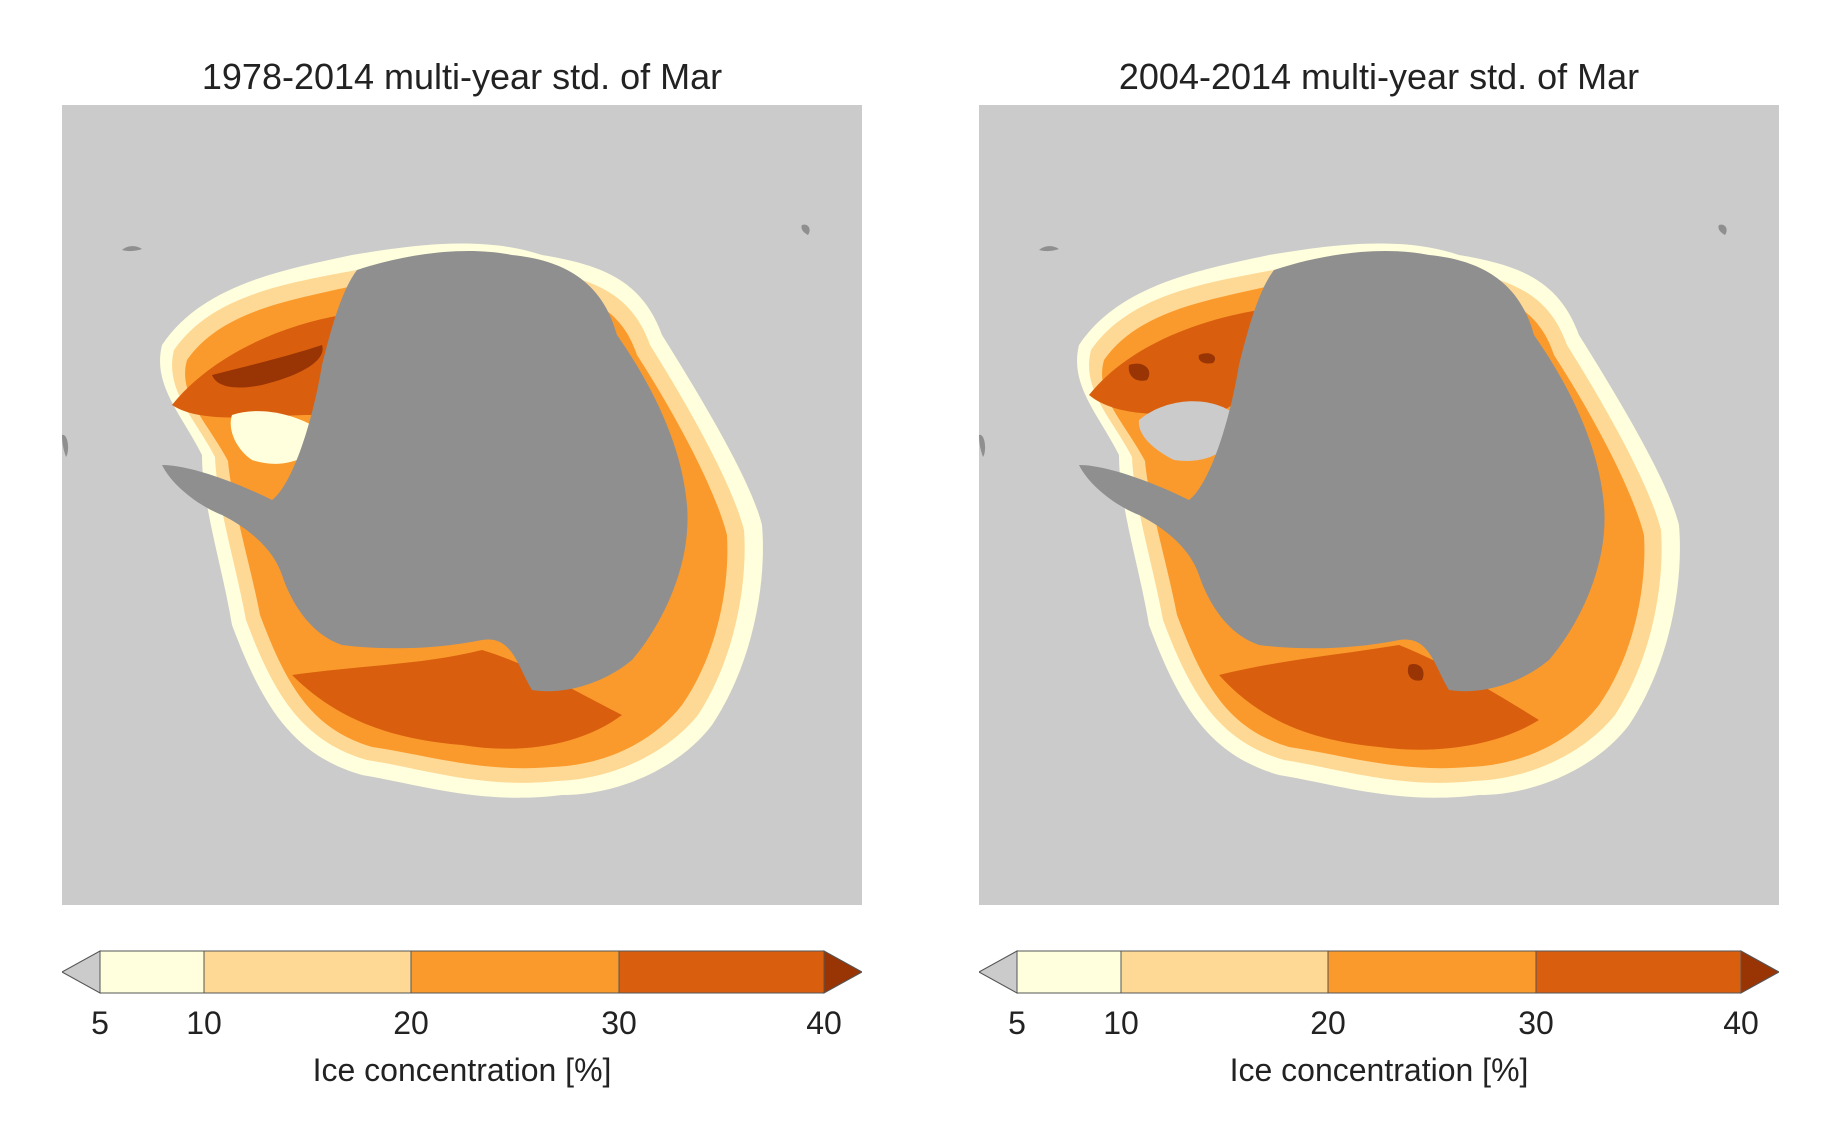 The height and width of the screenshot is (1146, 1833). I want to click on panel-title: 2004-2014 multi-year std. of Mar, so click(1379, 76).